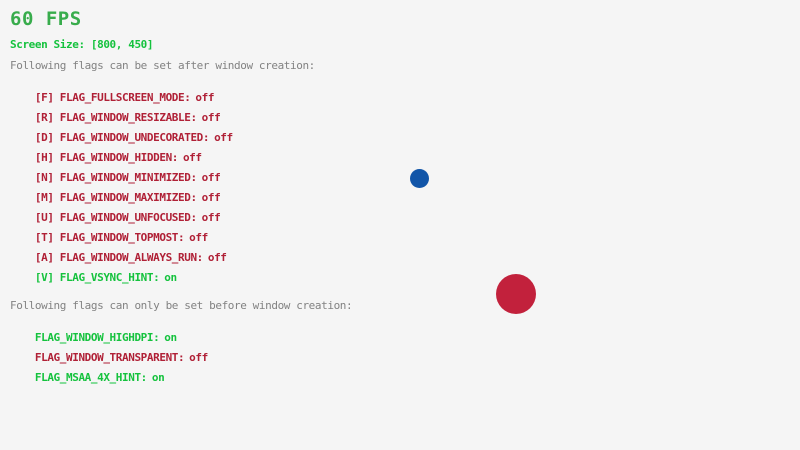  I want to click on screen-size-label: Screen Size: [800, 450], so click(82, 44).